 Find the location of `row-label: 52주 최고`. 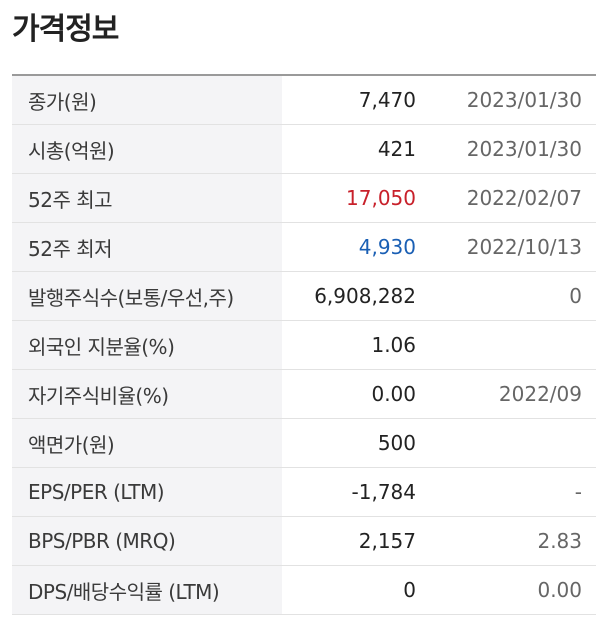

row-label: 52주 최고 is located at coordinates (147, 198).